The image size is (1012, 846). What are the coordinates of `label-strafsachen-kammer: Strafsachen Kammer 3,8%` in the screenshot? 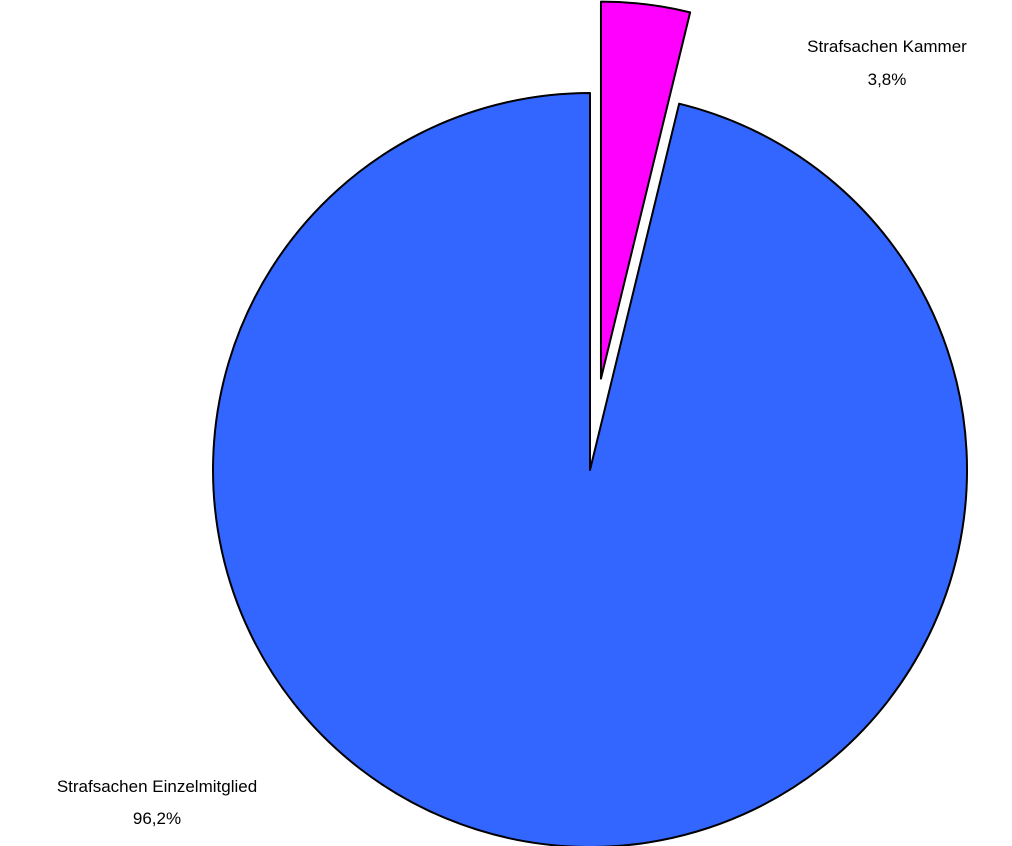 It's located at (887, 63).